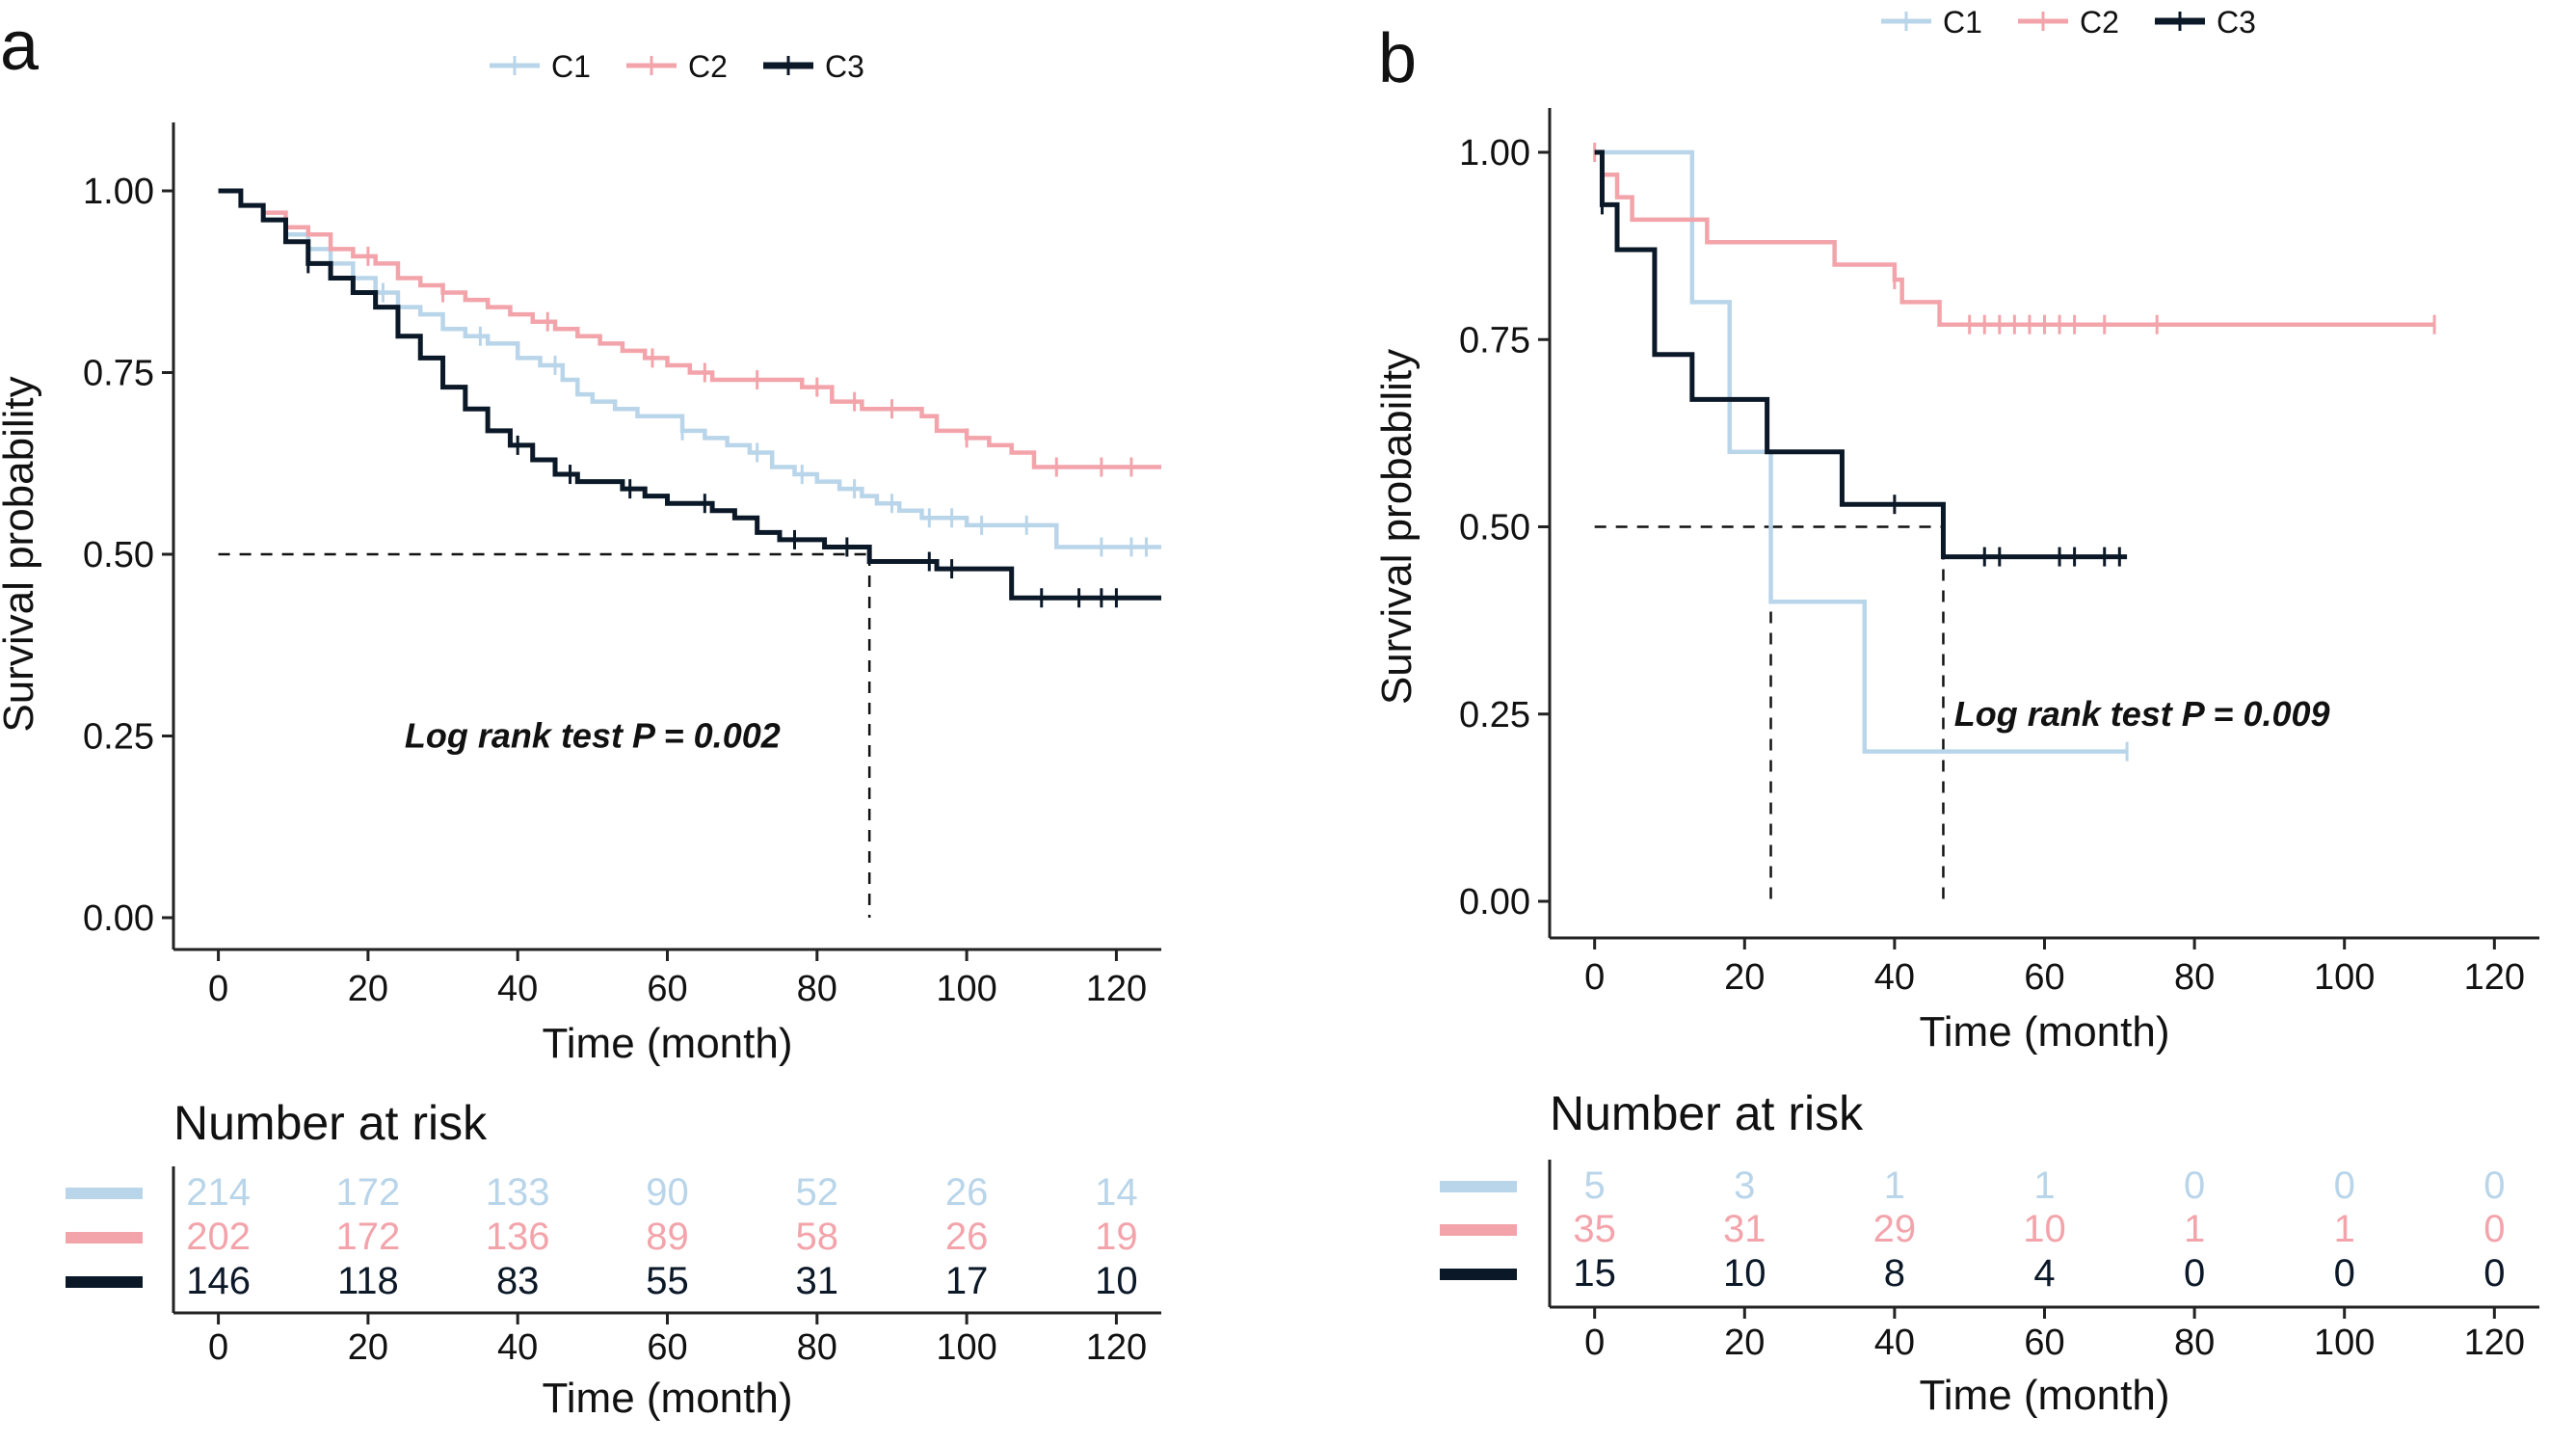 This screenshot has height=1444, width=2576. I want to click on risk-count-C1: 133, so click(518, 1192).